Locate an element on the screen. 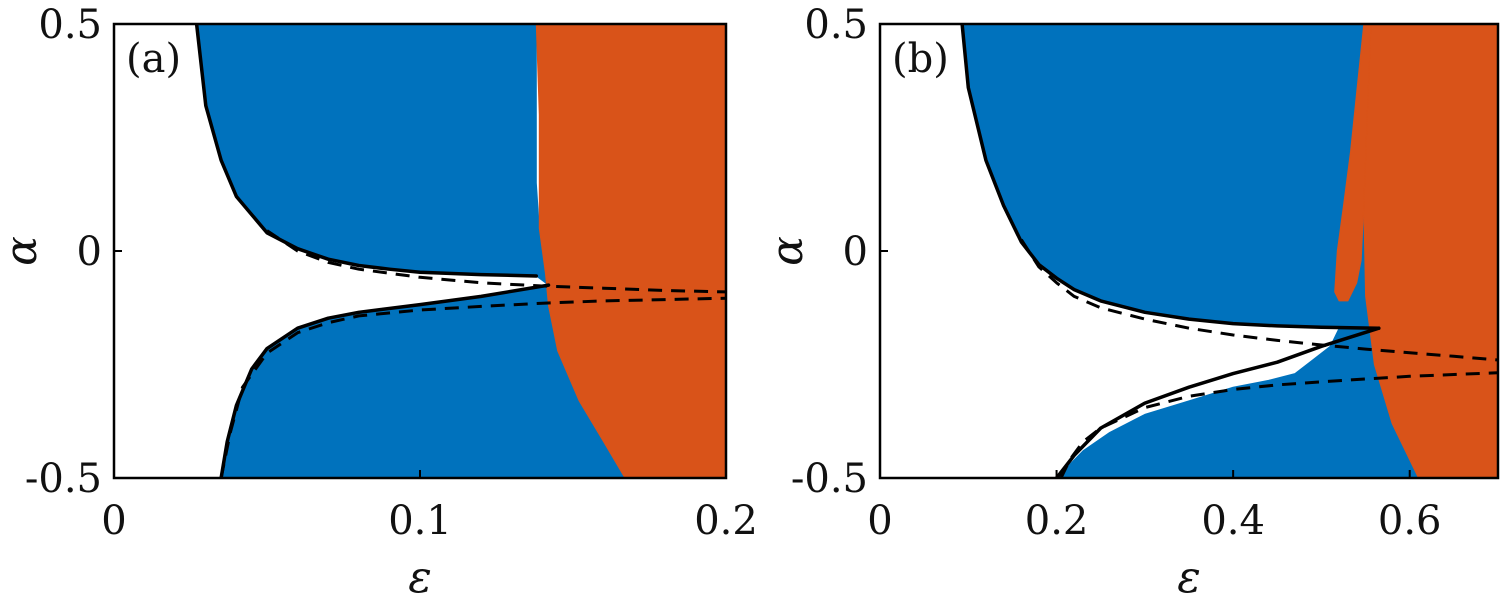  panel-b-ytick-label: 0.5 is located at coordinates (836, 25).